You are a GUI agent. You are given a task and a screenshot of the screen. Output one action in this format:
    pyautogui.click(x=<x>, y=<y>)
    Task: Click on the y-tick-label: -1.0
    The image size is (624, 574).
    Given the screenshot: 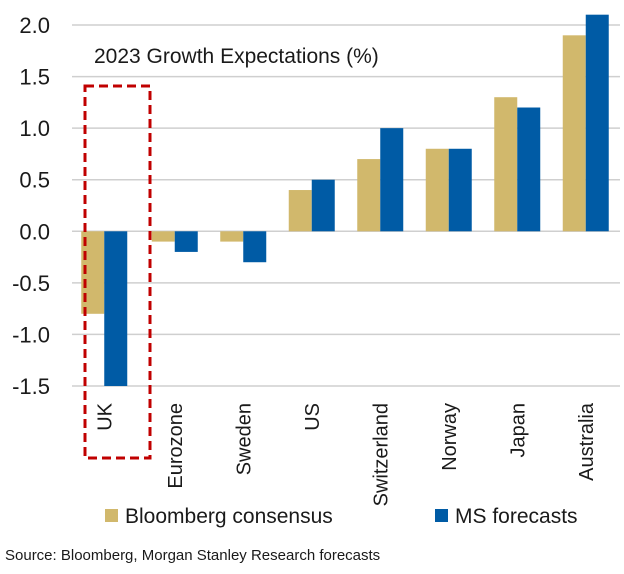 What is the action you would take?
    pyautogui.click(x=31, y=334)
    